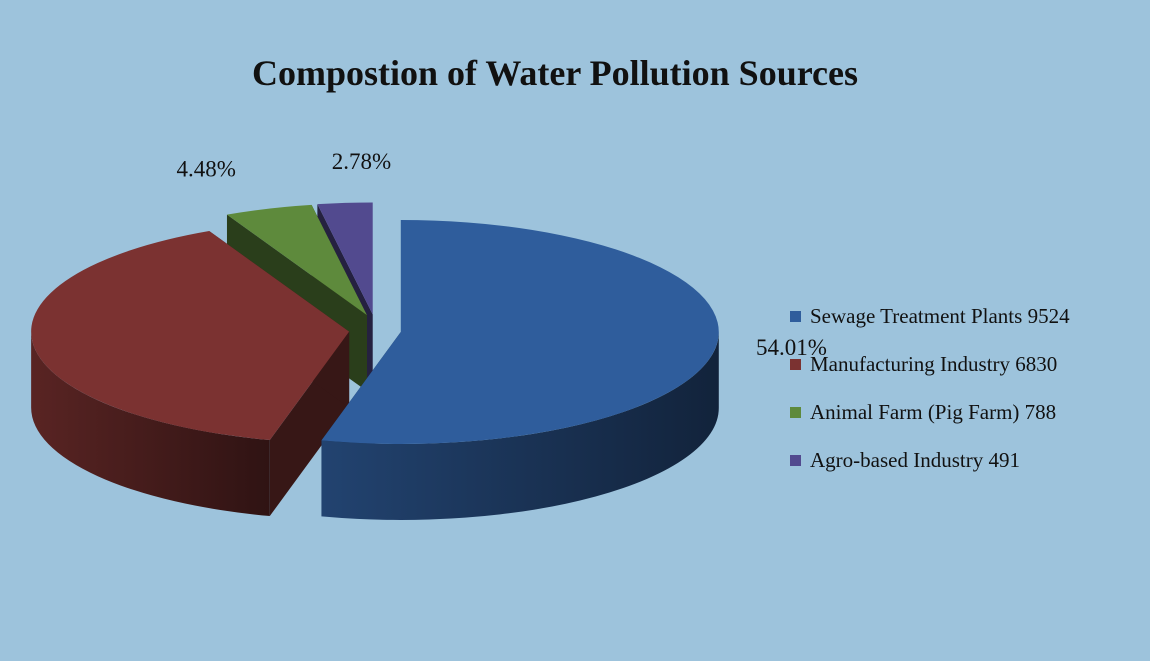  What do you see at coordinates (915, 459) in the screenshot?
I see `legend-label: Agro-based Industry 491` at bounding box center [915, 459].